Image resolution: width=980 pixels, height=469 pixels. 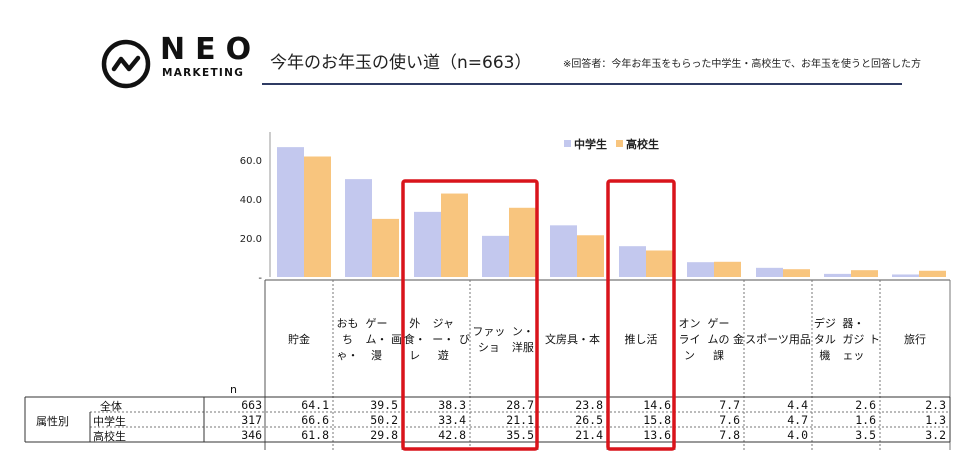 I want to click on table-cell: 13.6, so click(x=657, y=435).